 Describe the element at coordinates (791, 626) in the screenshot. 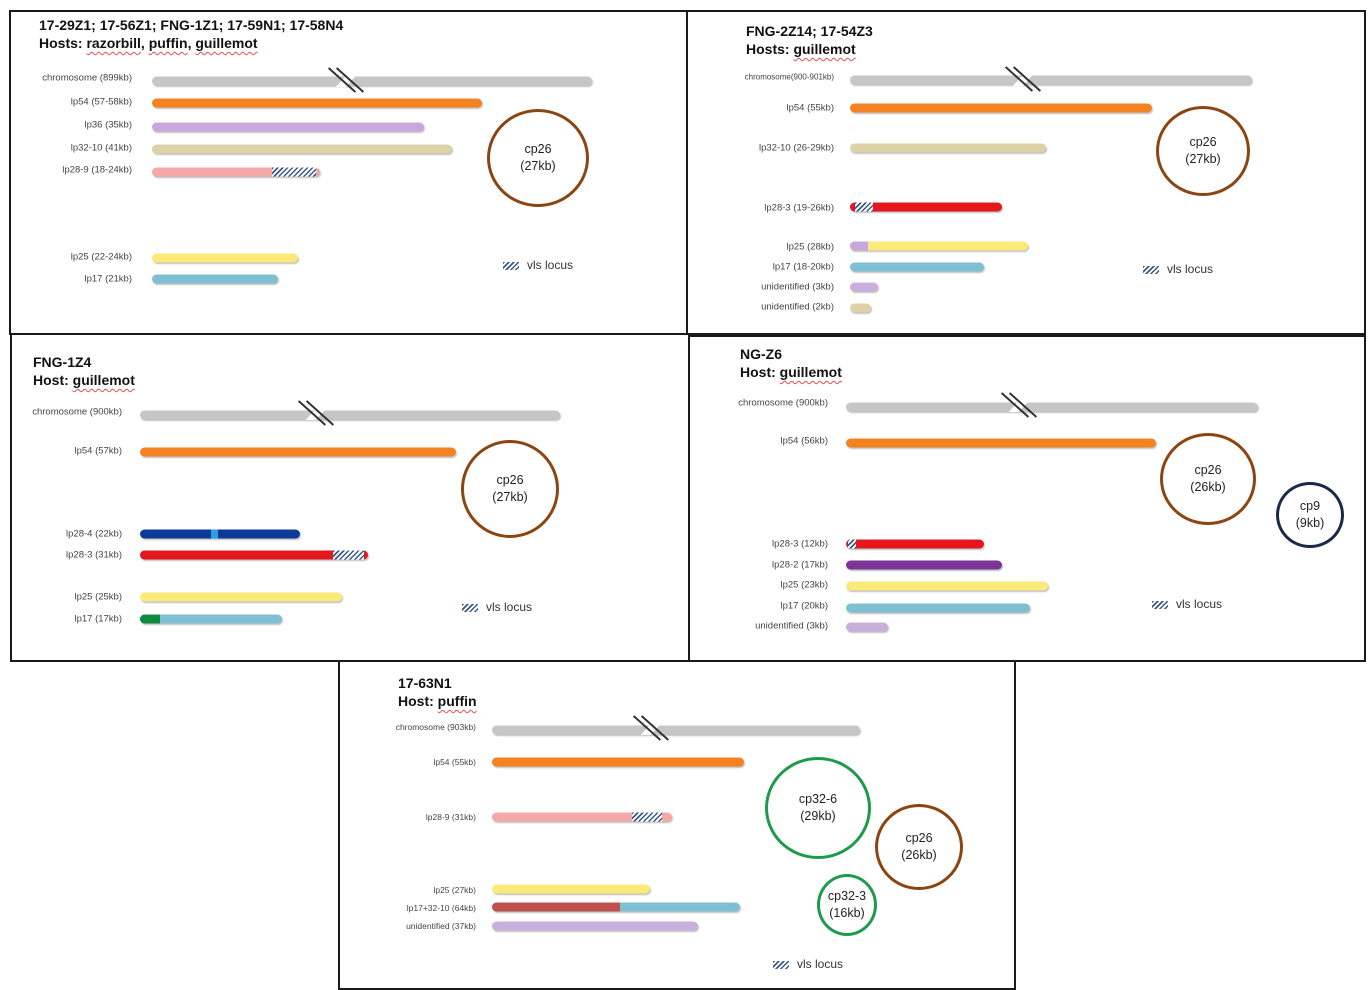

I see `plasmid-label: unidentified (3kb)` at that location.